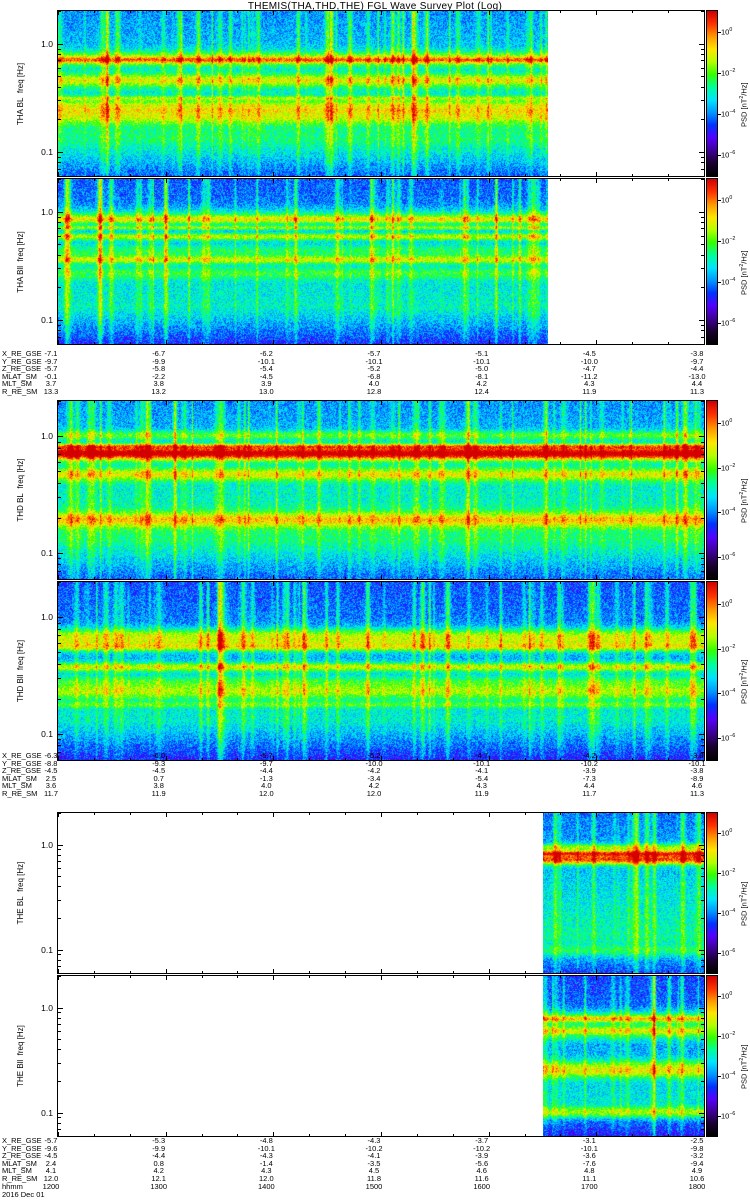  Describe the element at coordinates (482, 1140) in the screenshot. I see `annot-value: -3.7` at that location.